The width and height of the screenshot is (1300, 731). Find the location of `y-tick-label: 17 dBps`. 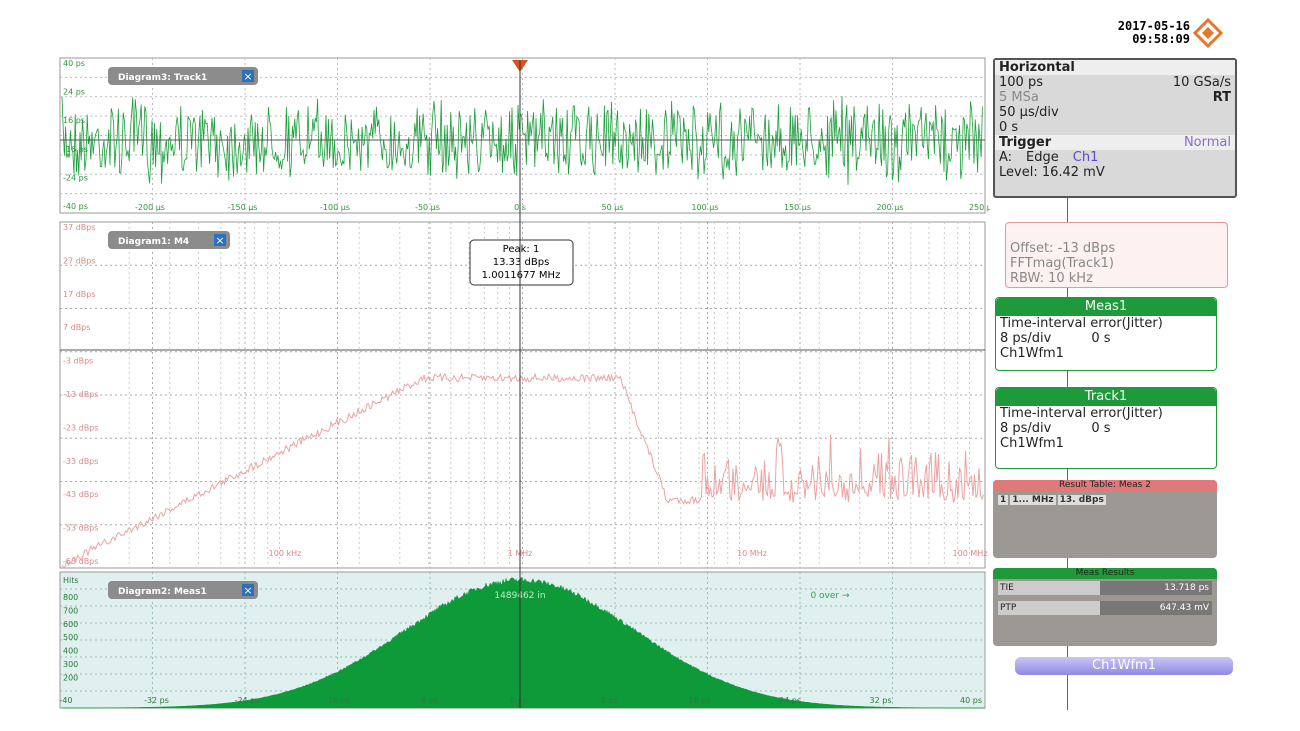

y-tick-label: 17 dBps is located at coordinates (79, 294).